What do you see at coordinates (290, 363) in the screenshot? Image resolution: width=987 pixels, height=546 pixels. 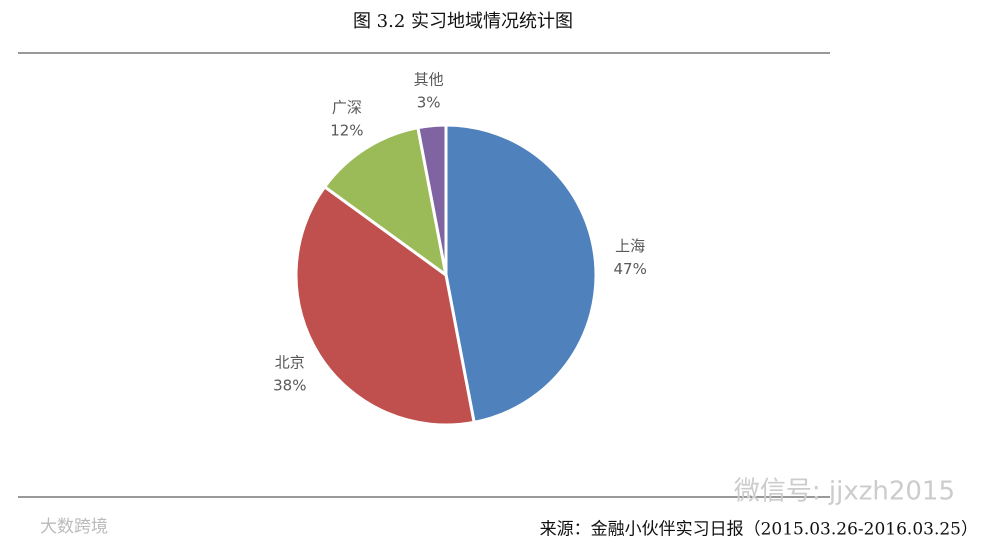 I see `slice-label: 北京` at bounding box center [290, 363].